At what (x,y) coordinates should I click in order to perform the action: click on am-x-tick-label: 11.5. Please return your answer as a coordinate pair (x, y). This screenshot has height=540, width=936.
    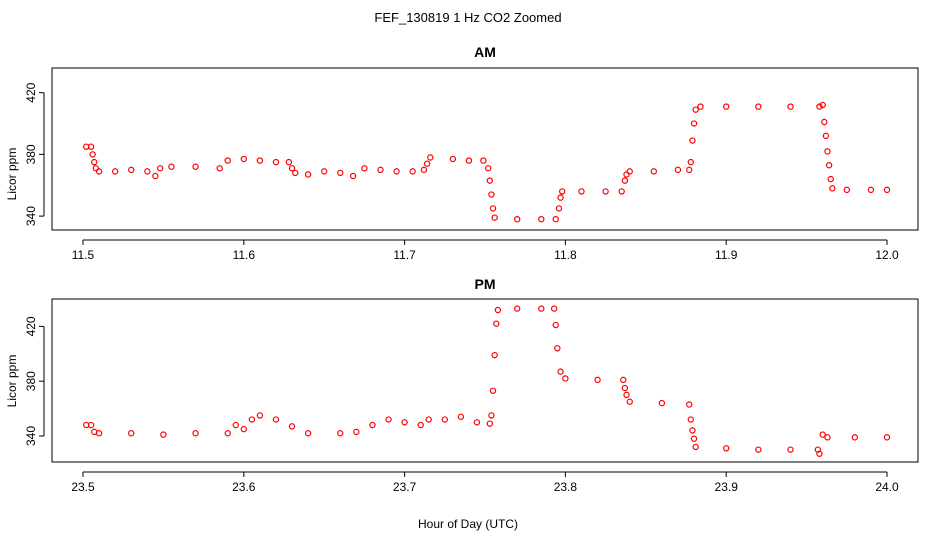
    Looking at the image, I should click on (83, 255).